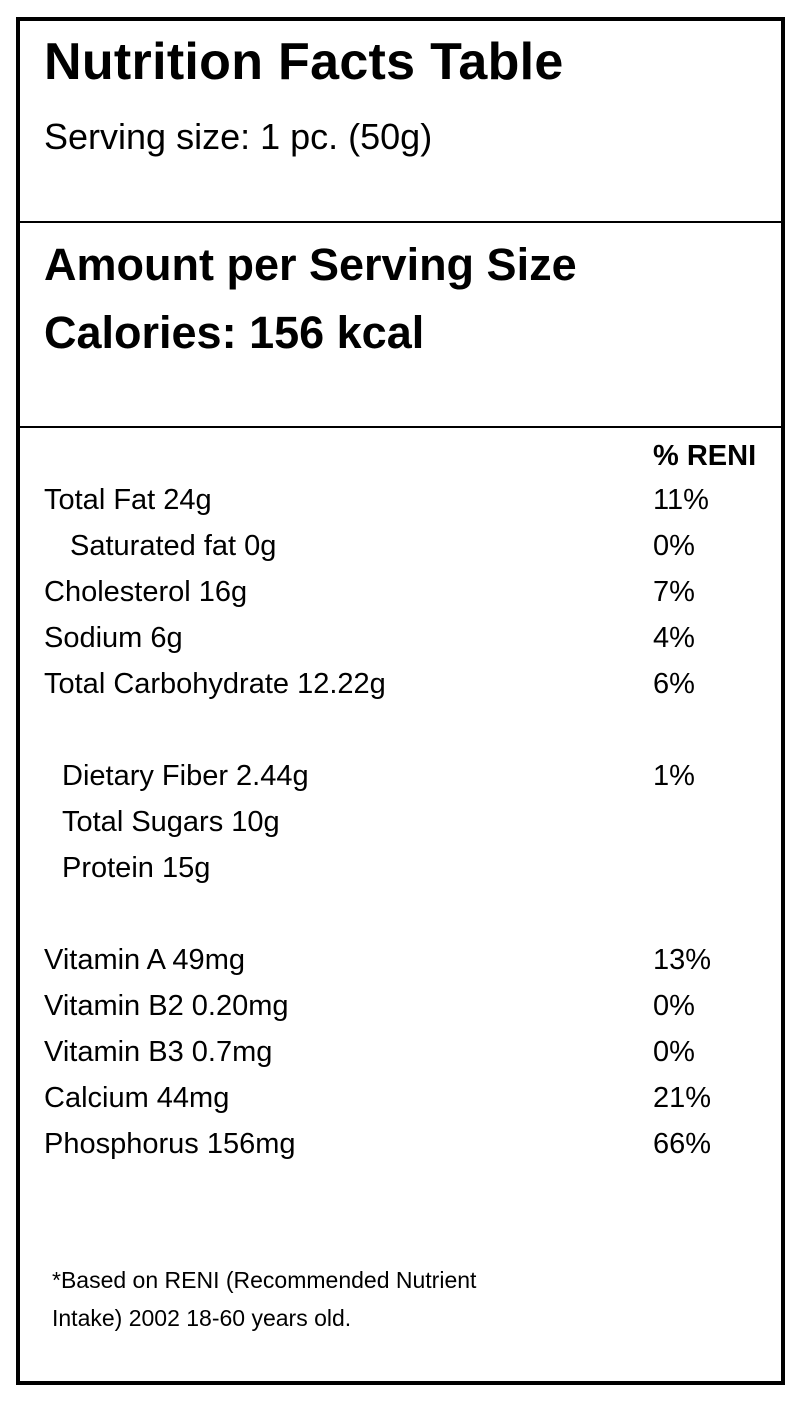 The height and width of the screenshot is (1406, 803). What do you see at coordinates (674, 592) in the screenshot?
I see `nutrient-reni: 7%` at bounding box center [674, 592].